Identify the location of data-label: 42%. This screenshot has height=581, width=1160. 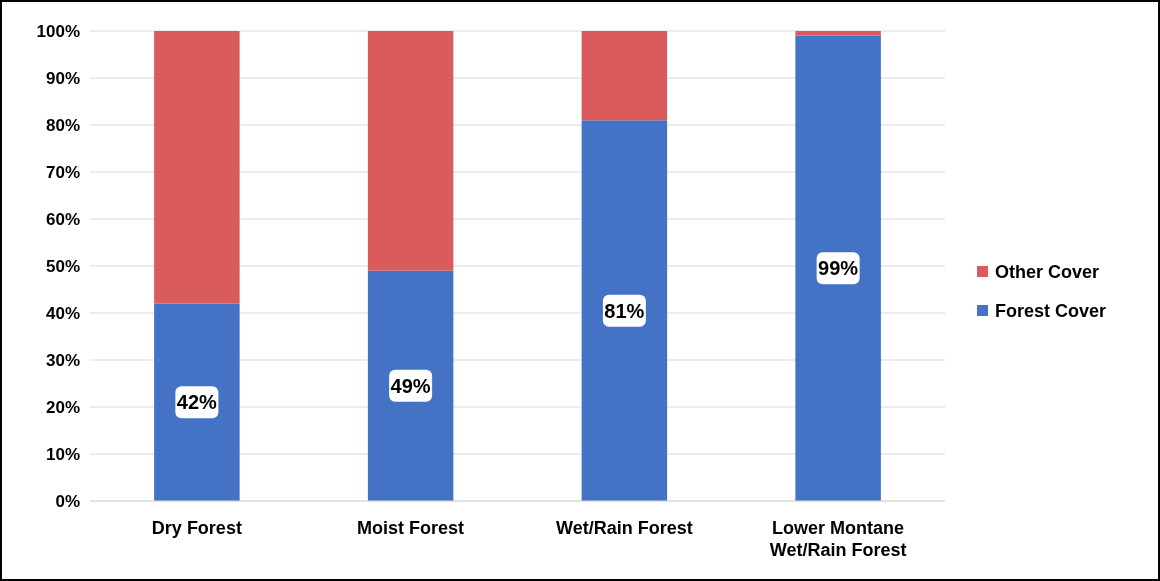
(197, 402).